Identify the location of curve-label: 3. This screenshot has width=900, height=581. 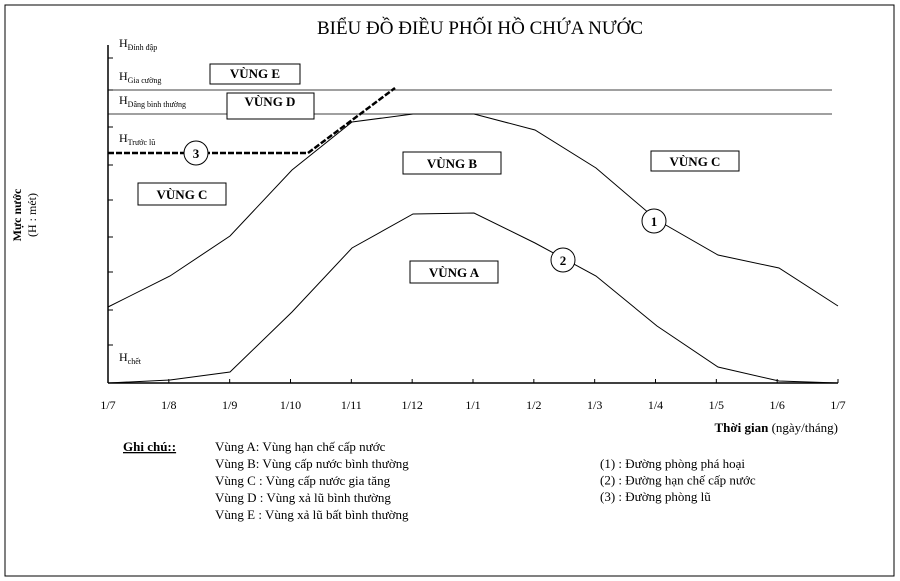
(196, 153).